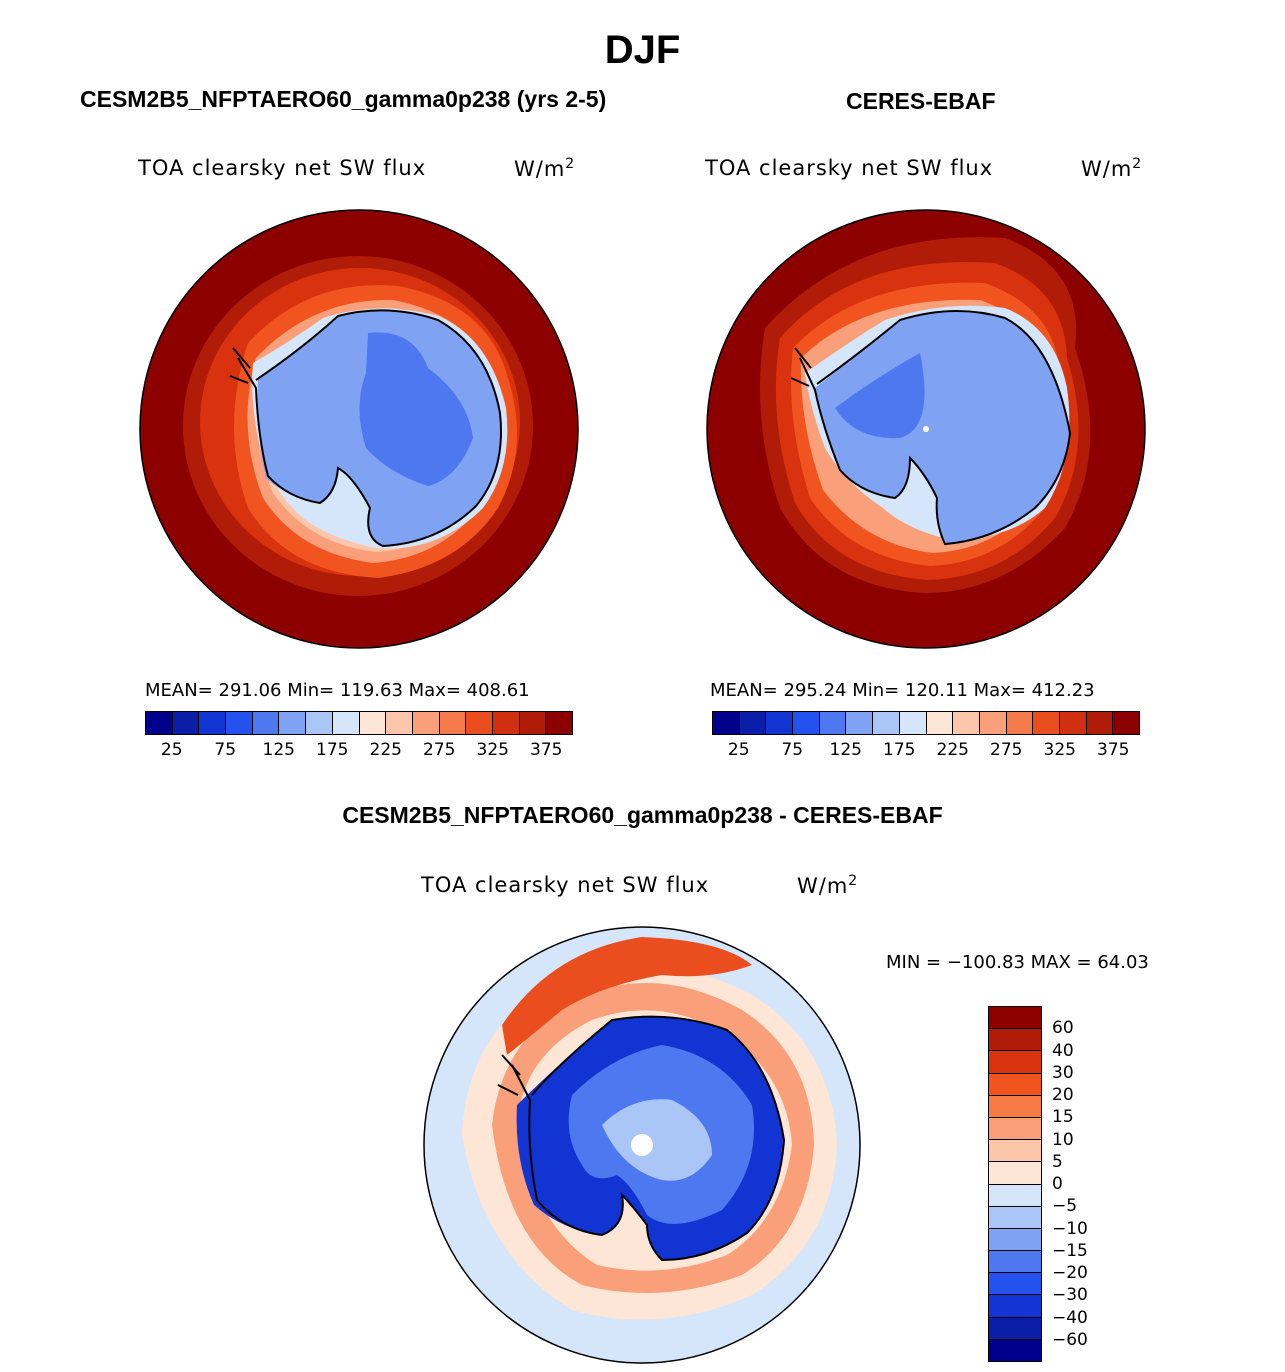 The width and height of the screenshot is (1285, 1372). I want to click on obs-colorbar, so click(926, 723).